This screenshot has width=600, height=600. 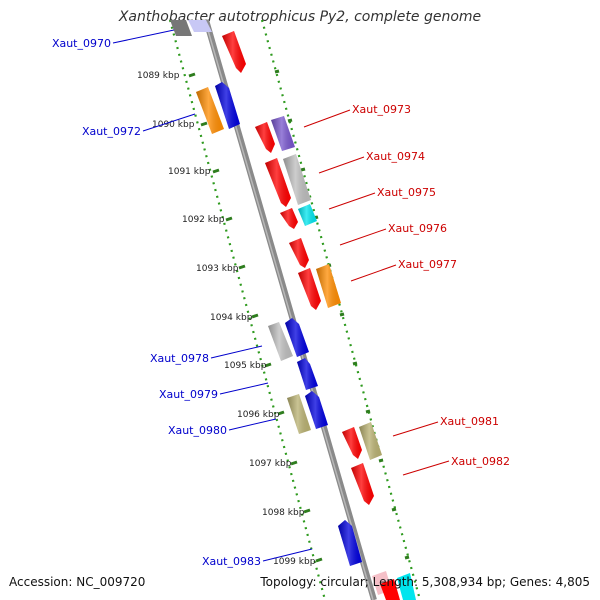 I want to click on gene-xaut-0981-olive-overlay, so click(x=370, y=441).